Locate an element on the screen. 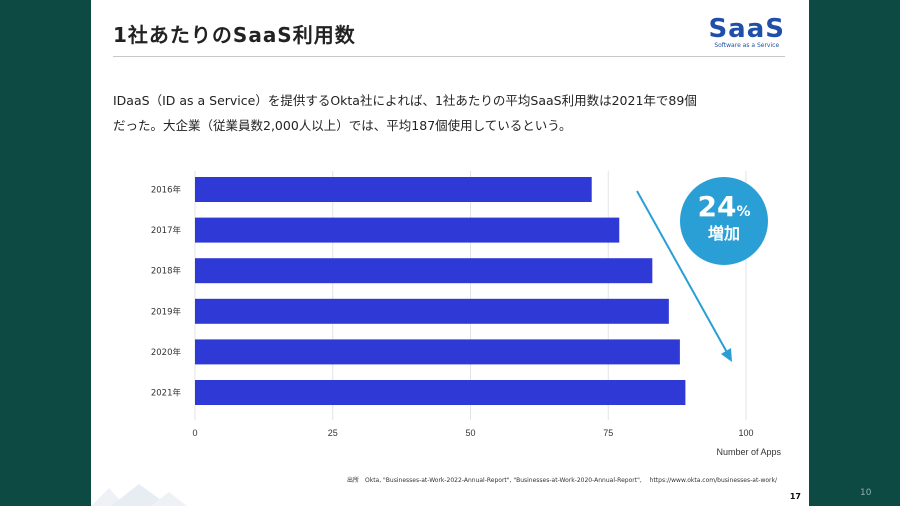 The image size is (900, 506). slide-title: 1社あたりのSaaS利用数 is located at coordinates (234, 35).